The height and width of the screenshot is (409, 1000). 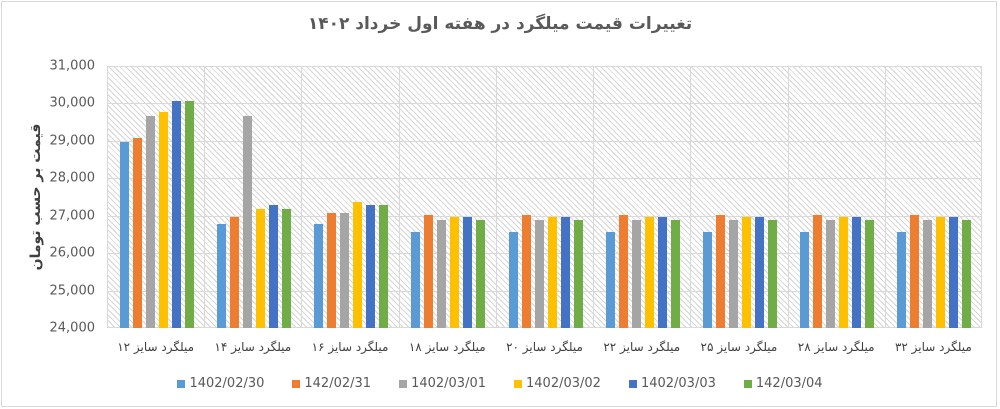 What do you see at coordinates (642, 347) in the screenshot?
I see `x-tick-label: میلگرد سایز ۲۲` at bounding box center [642, 347].